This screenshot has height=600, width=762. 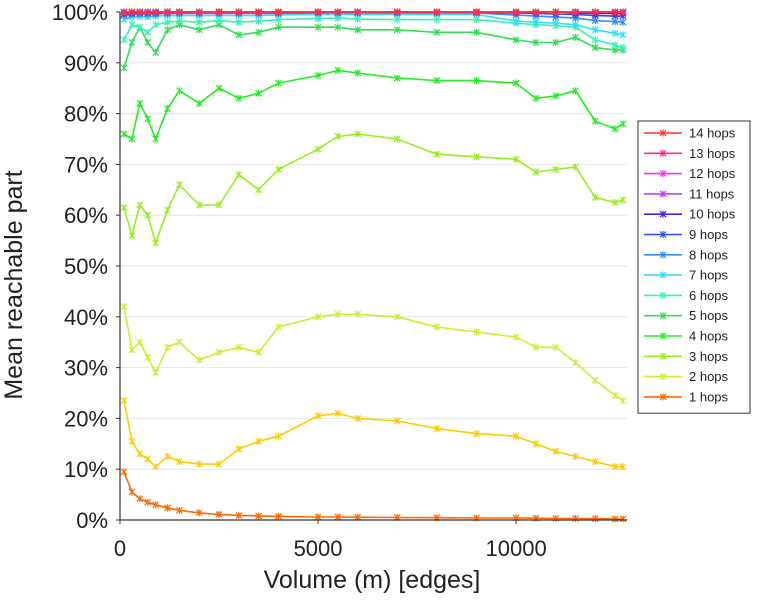 I want to click on legend-label: 14 hops, so click(x=712, y=133).